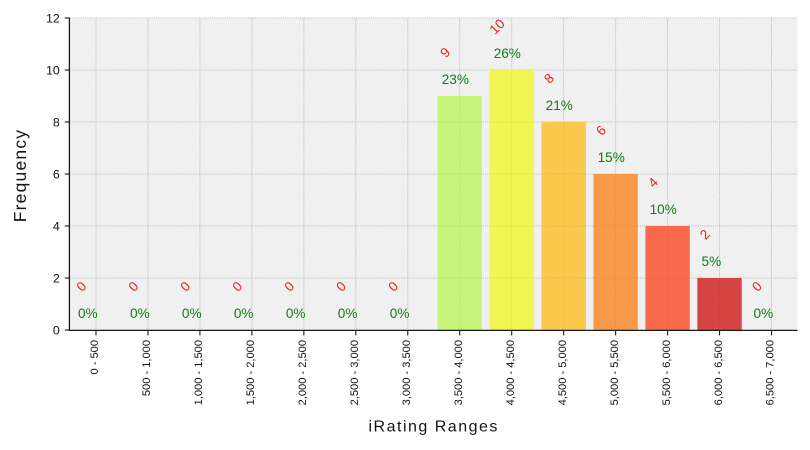  Describe the element at coordinates (611, 157) in the screenshot. I see `svg-text: 15%` at that location.